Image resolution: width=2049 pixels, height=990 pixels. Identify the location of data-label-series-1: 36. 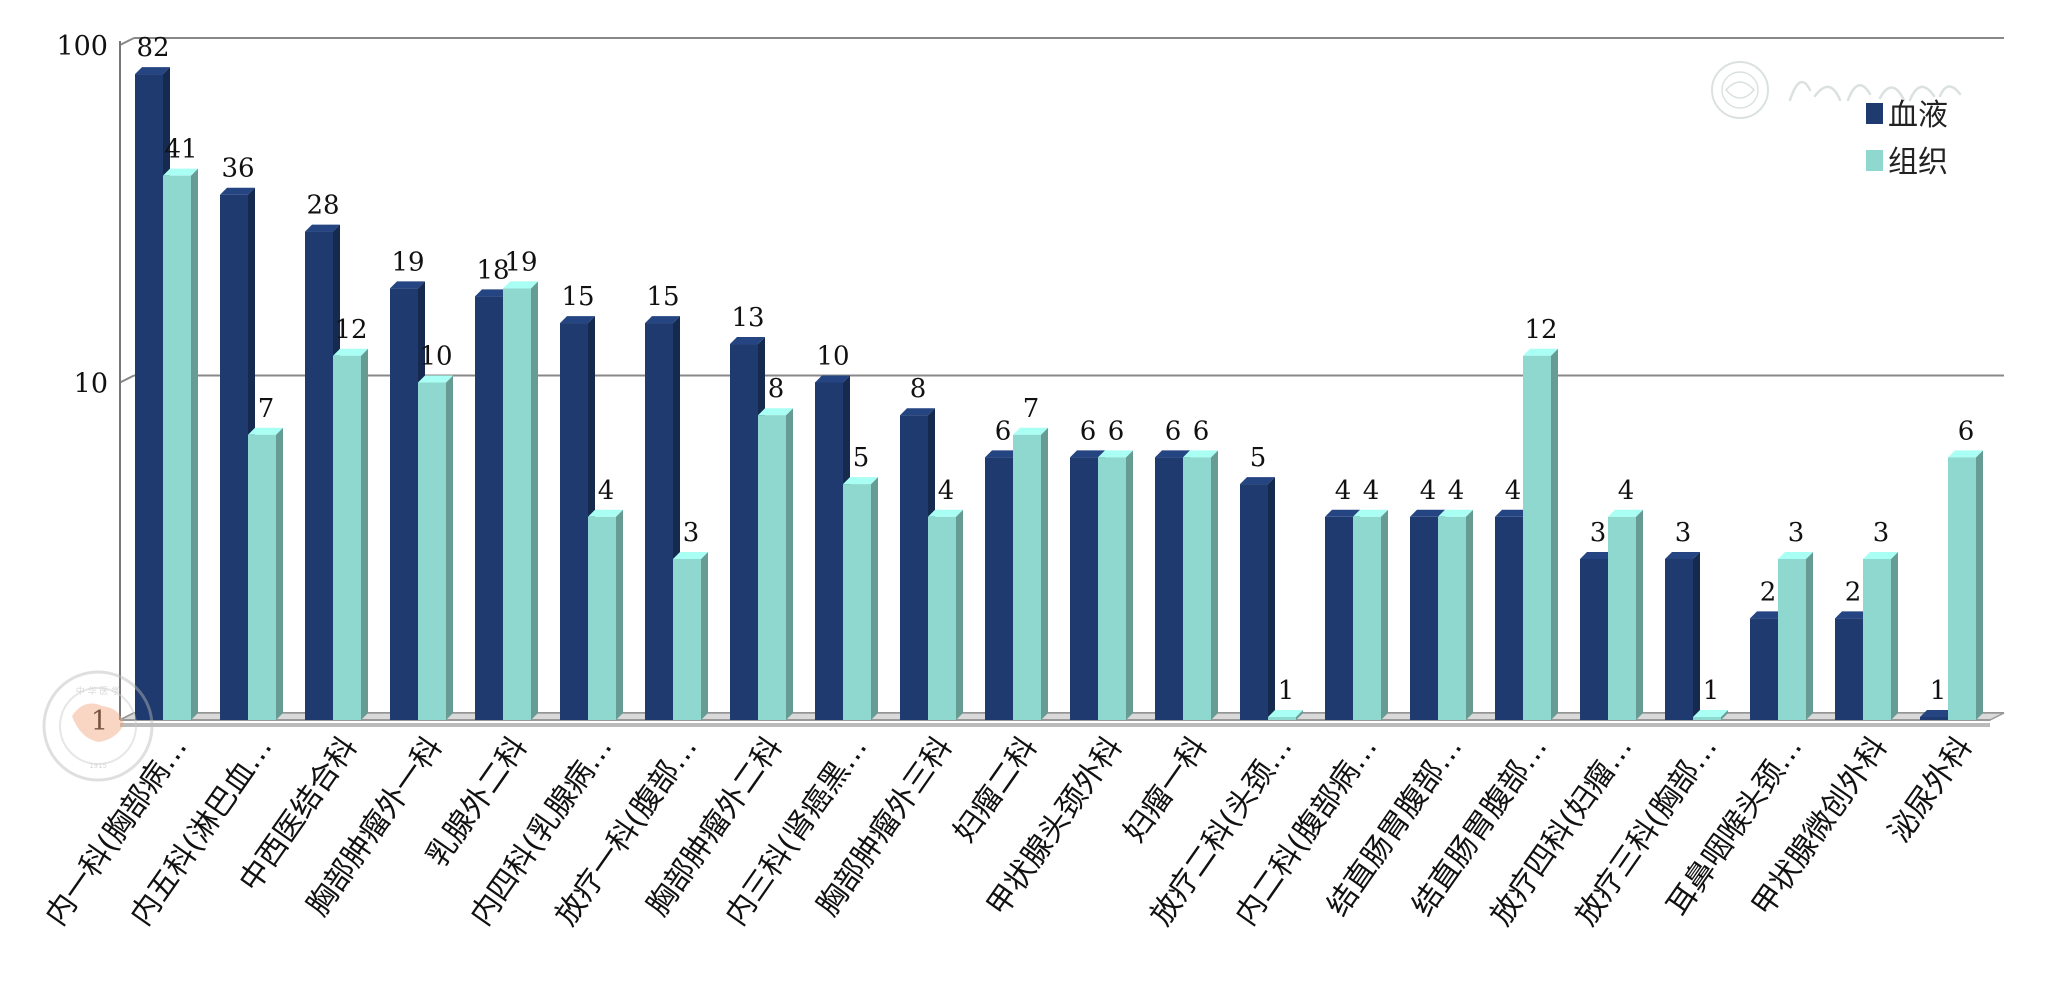
(237, 169).